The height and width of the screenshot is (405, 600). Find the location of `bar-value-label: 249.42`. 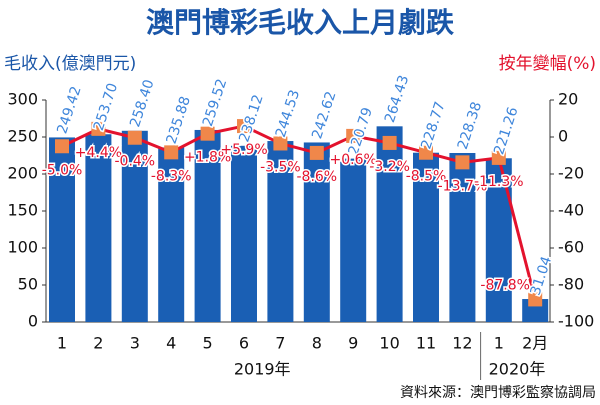

bar-value-label: 249.42 is located at coordinates (69, 110).